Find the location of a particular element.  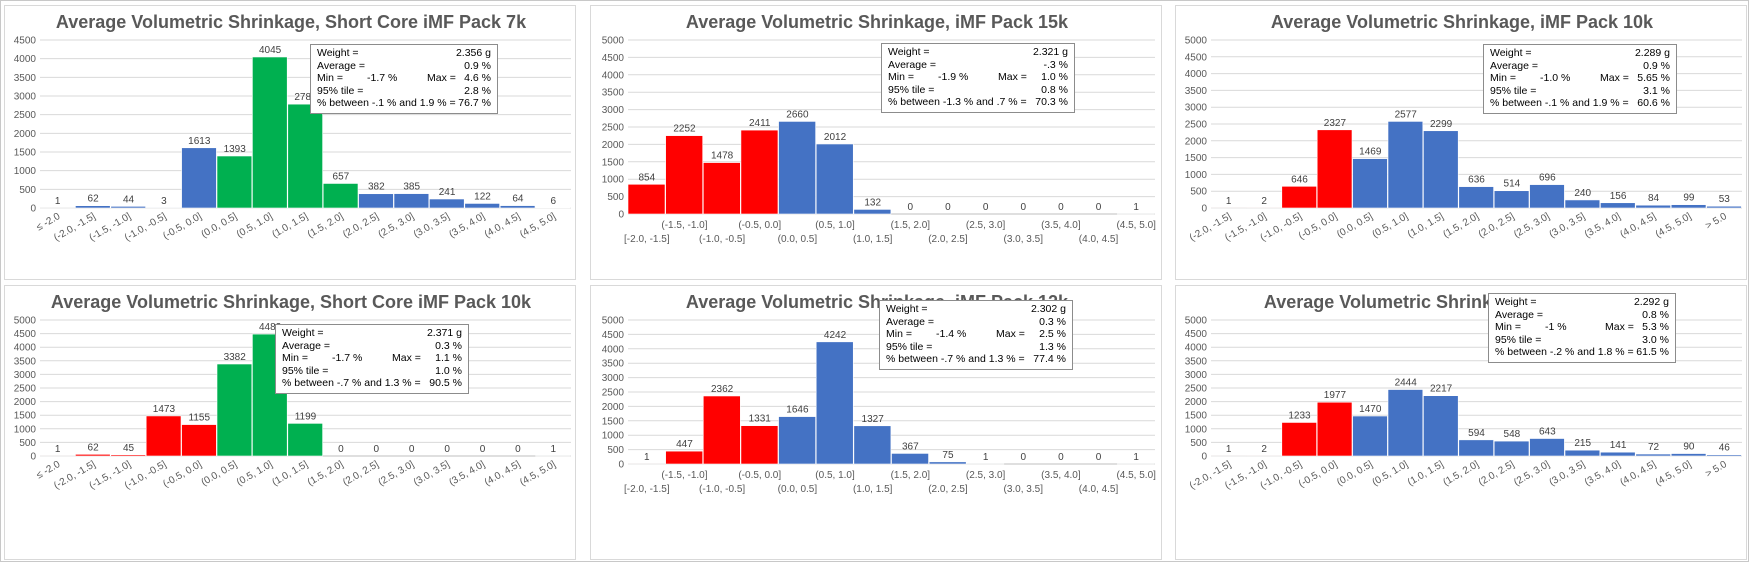

y-tick-label: 4500 is located at coordinates (1196, 334).